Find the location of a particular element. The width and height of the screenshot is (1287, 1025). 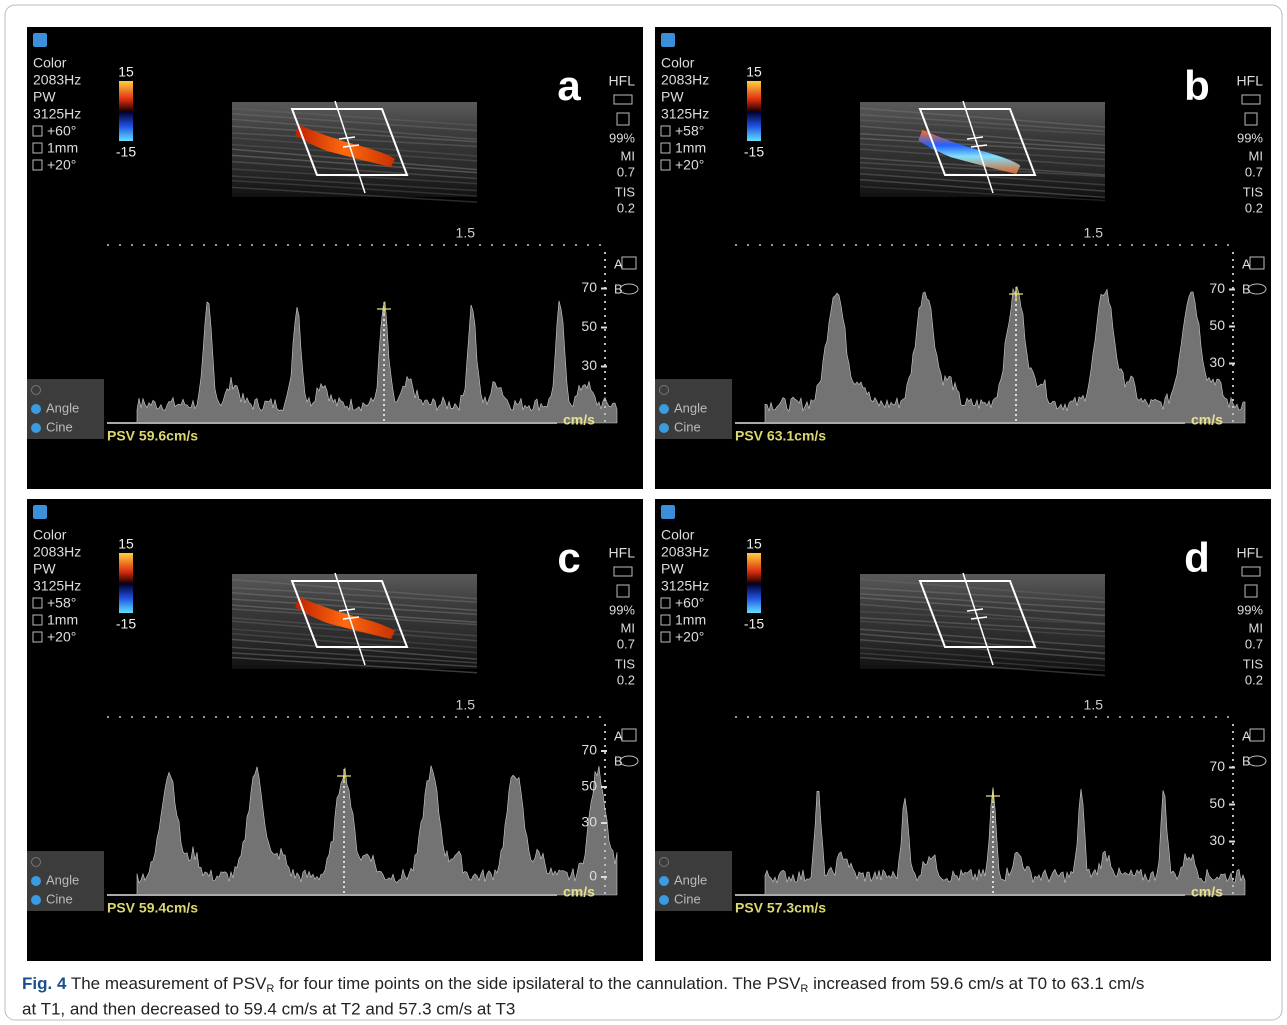

velocity-unit: cm/s is located at coordinates (1207, 420).